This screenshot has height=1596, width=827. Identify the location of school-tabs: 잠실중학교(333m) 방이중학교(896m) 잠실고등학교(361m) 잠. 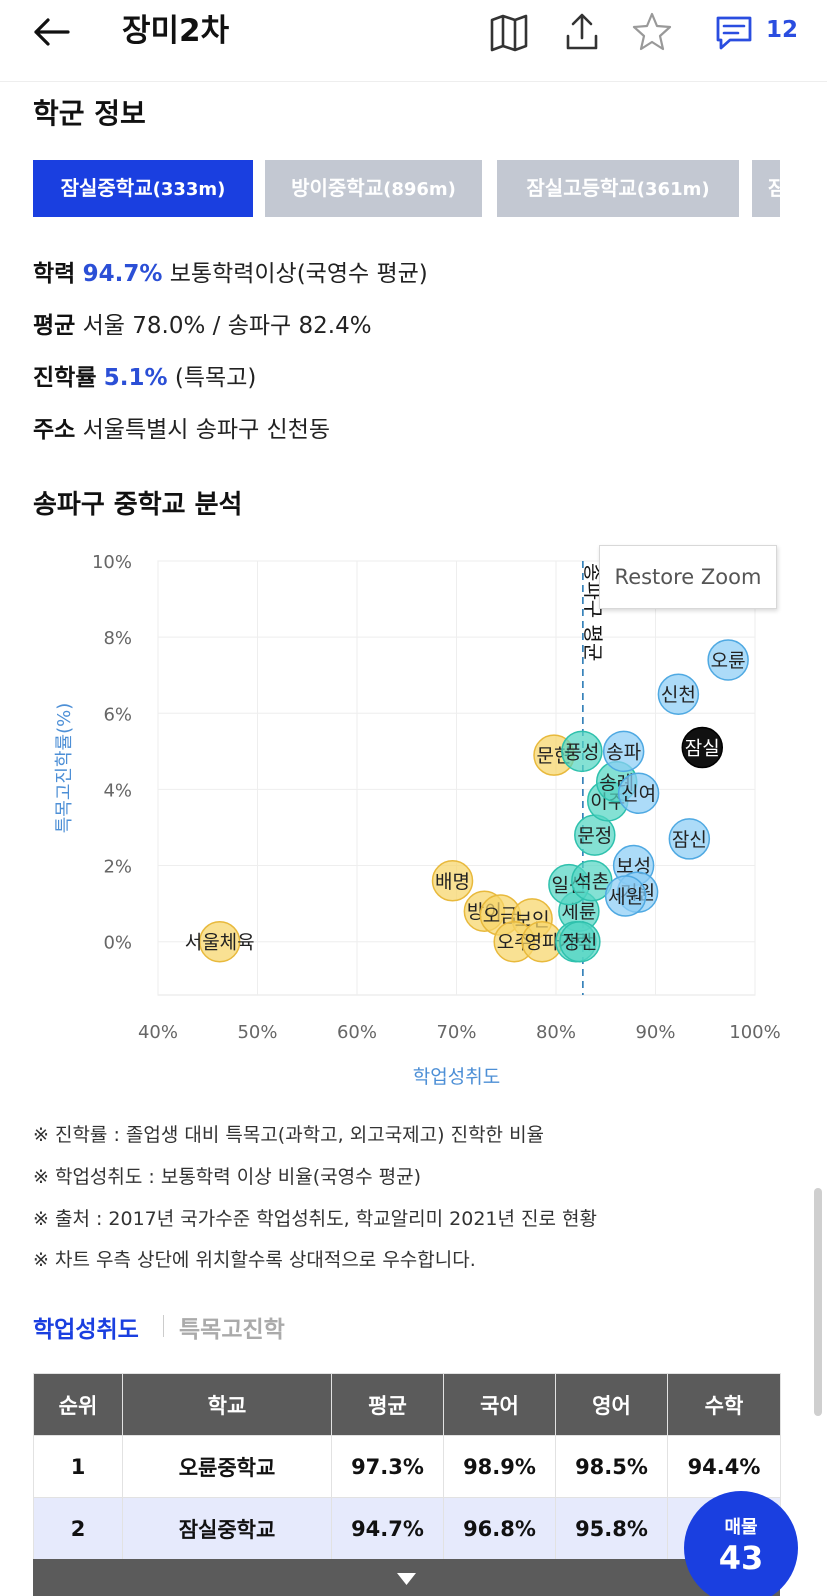
(406, 189).